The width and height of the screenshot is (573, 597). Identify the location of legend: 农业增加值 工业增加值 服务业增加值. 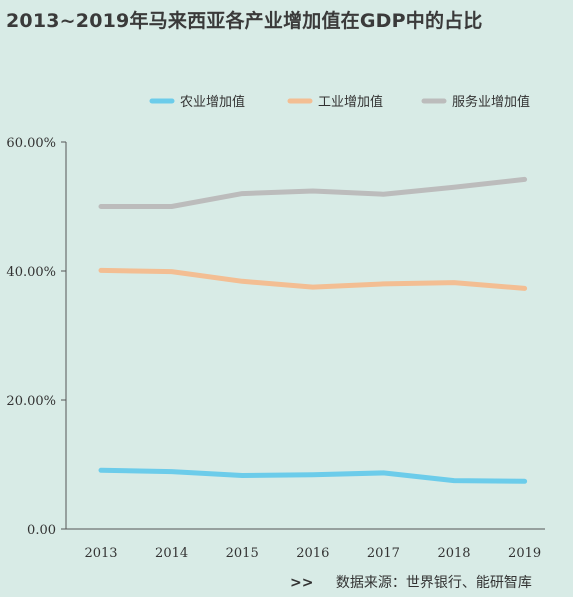
(339, 102).